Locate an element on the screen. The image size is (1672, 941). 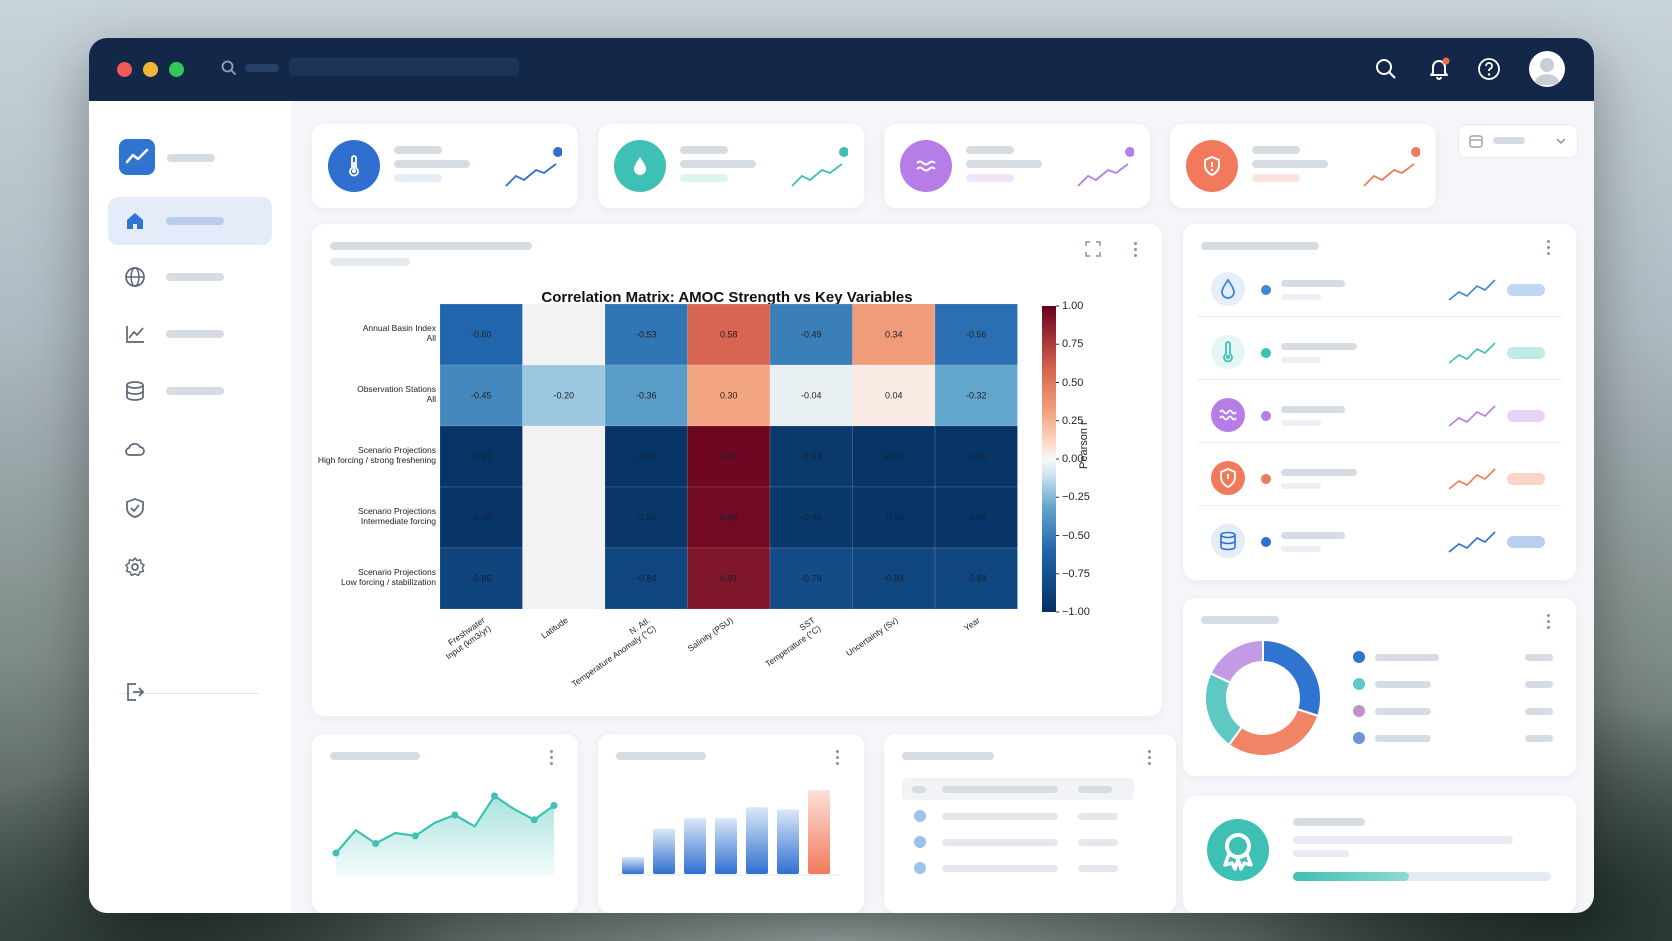
search-input is located at coordinates (262, 68).